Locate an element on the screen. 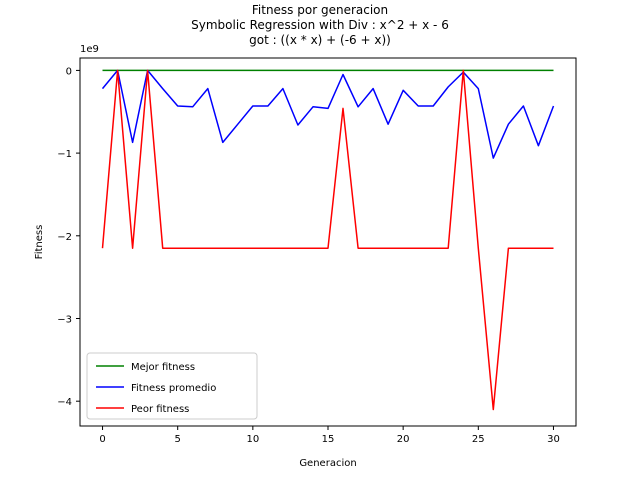 Image resolution: width=640 pixels, height=480 pixels. legend-label: Peor fitness is located at coordinates (160, 409).